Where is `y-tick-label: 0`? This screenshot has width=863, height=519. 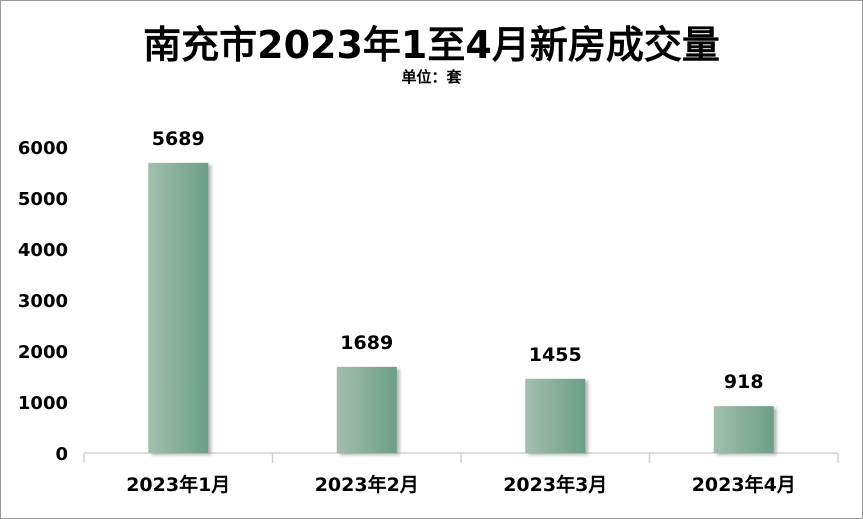 y-tick-label: 0 is located at coordinates (61, 454).